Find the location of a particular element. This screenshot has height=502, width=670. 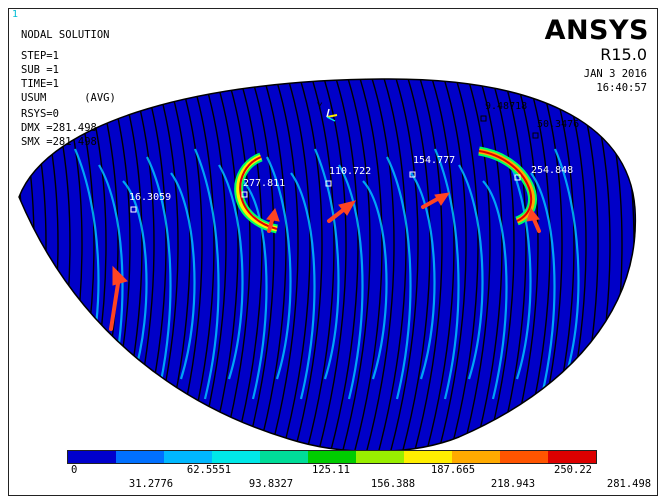

contour-legend-bar is located at coordinates (332, 457).